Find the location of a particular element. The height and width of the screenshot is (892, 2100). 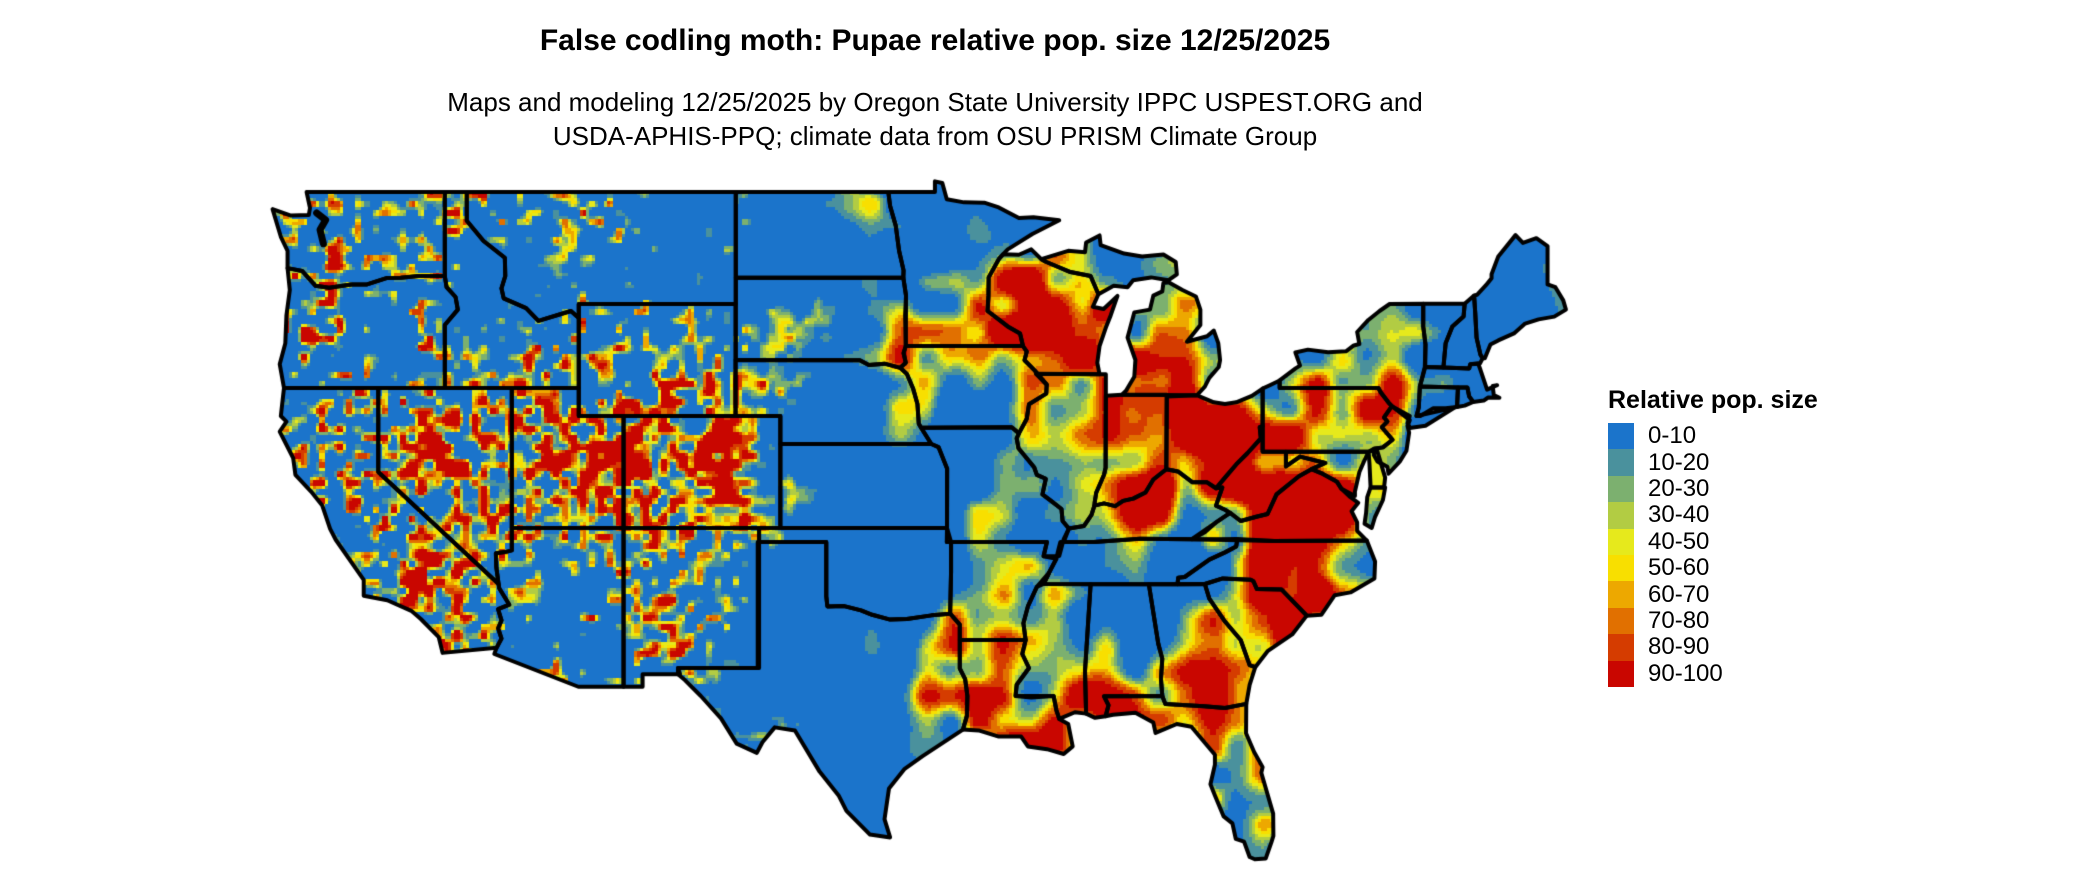

legend-item-label: 10-20 is located at coordinates (1679, 462).